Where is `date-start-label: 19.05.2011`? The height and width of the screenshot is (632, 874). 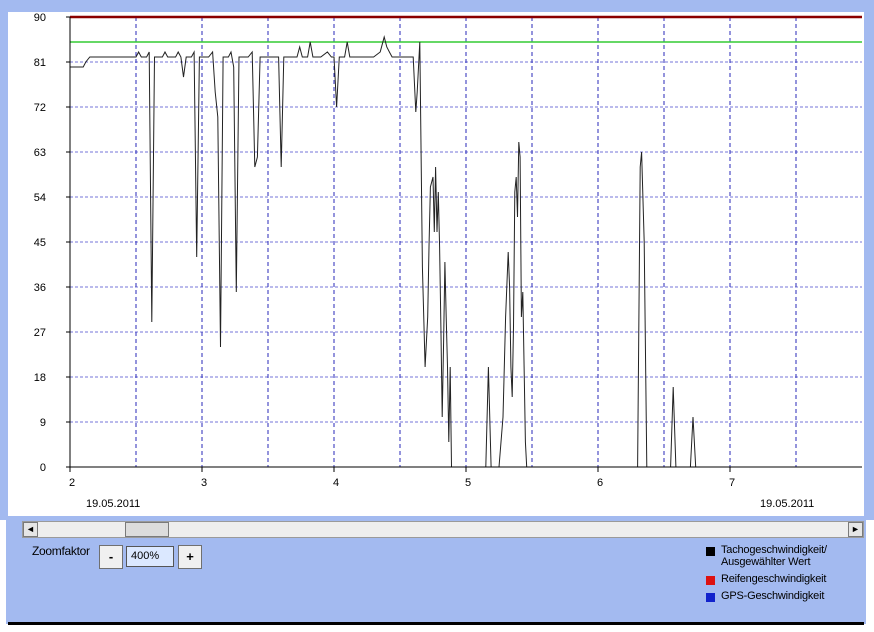 date-start-label: 19.05.2011 is located at coordinates (113, 504).